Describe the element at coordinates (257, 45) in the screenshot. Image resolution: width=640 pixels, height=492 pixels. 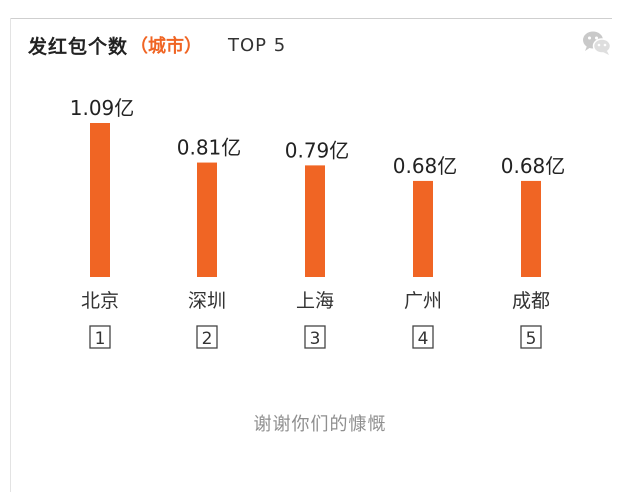
I see `top-label: TOP 5` at that location.